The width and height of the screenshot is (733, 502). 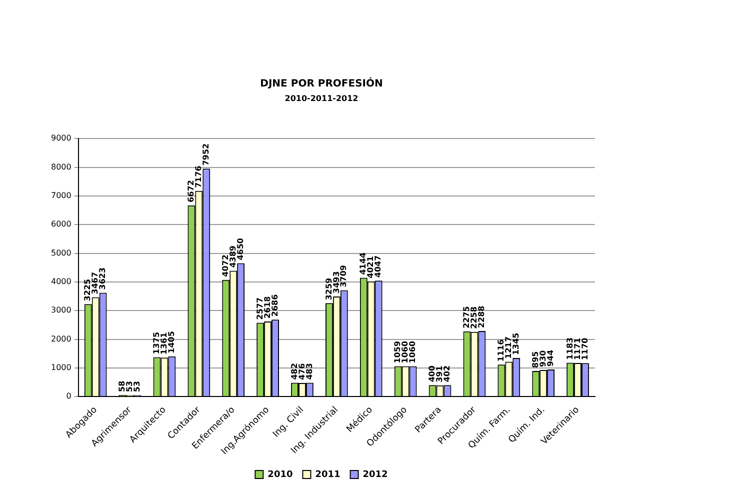 I want to click on legend-label: 2012, so click(x=375, y=475).